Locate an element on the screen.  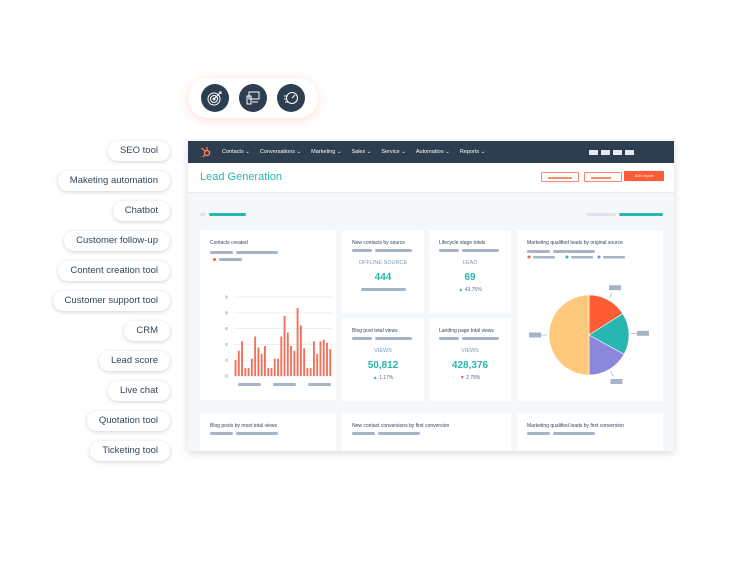
nav-item: Service ⌄ is located at coordinates (393, 152).